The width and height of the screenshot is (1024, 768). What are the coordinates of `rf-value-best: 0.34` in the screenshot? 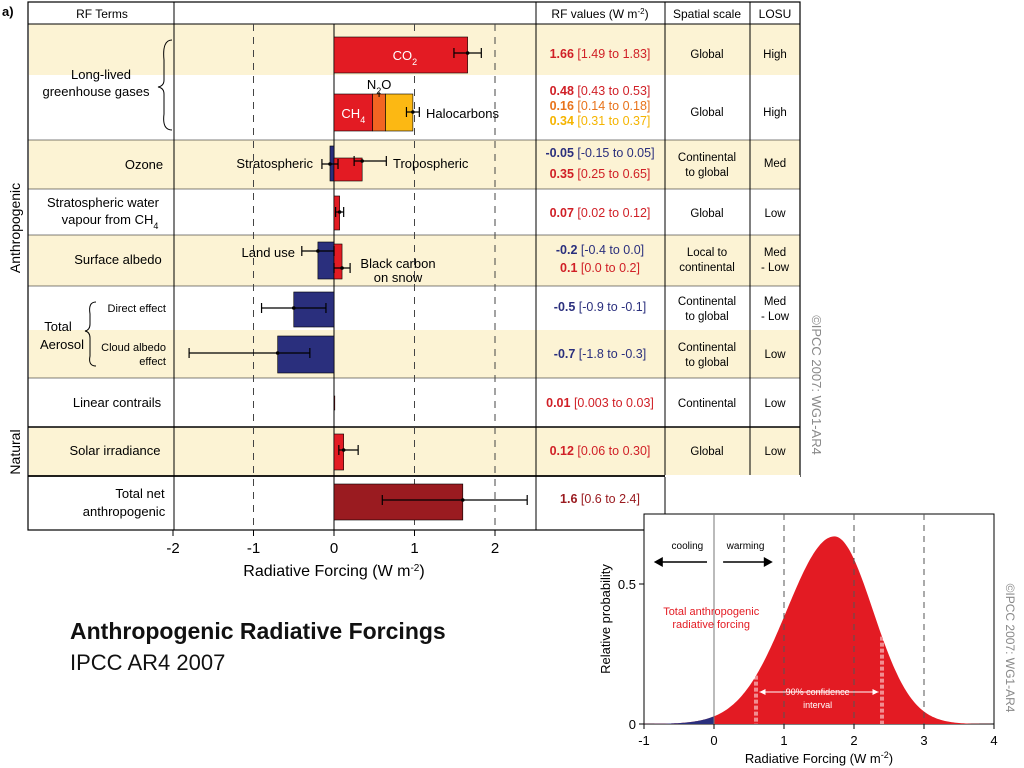 It's located at (564, 121).